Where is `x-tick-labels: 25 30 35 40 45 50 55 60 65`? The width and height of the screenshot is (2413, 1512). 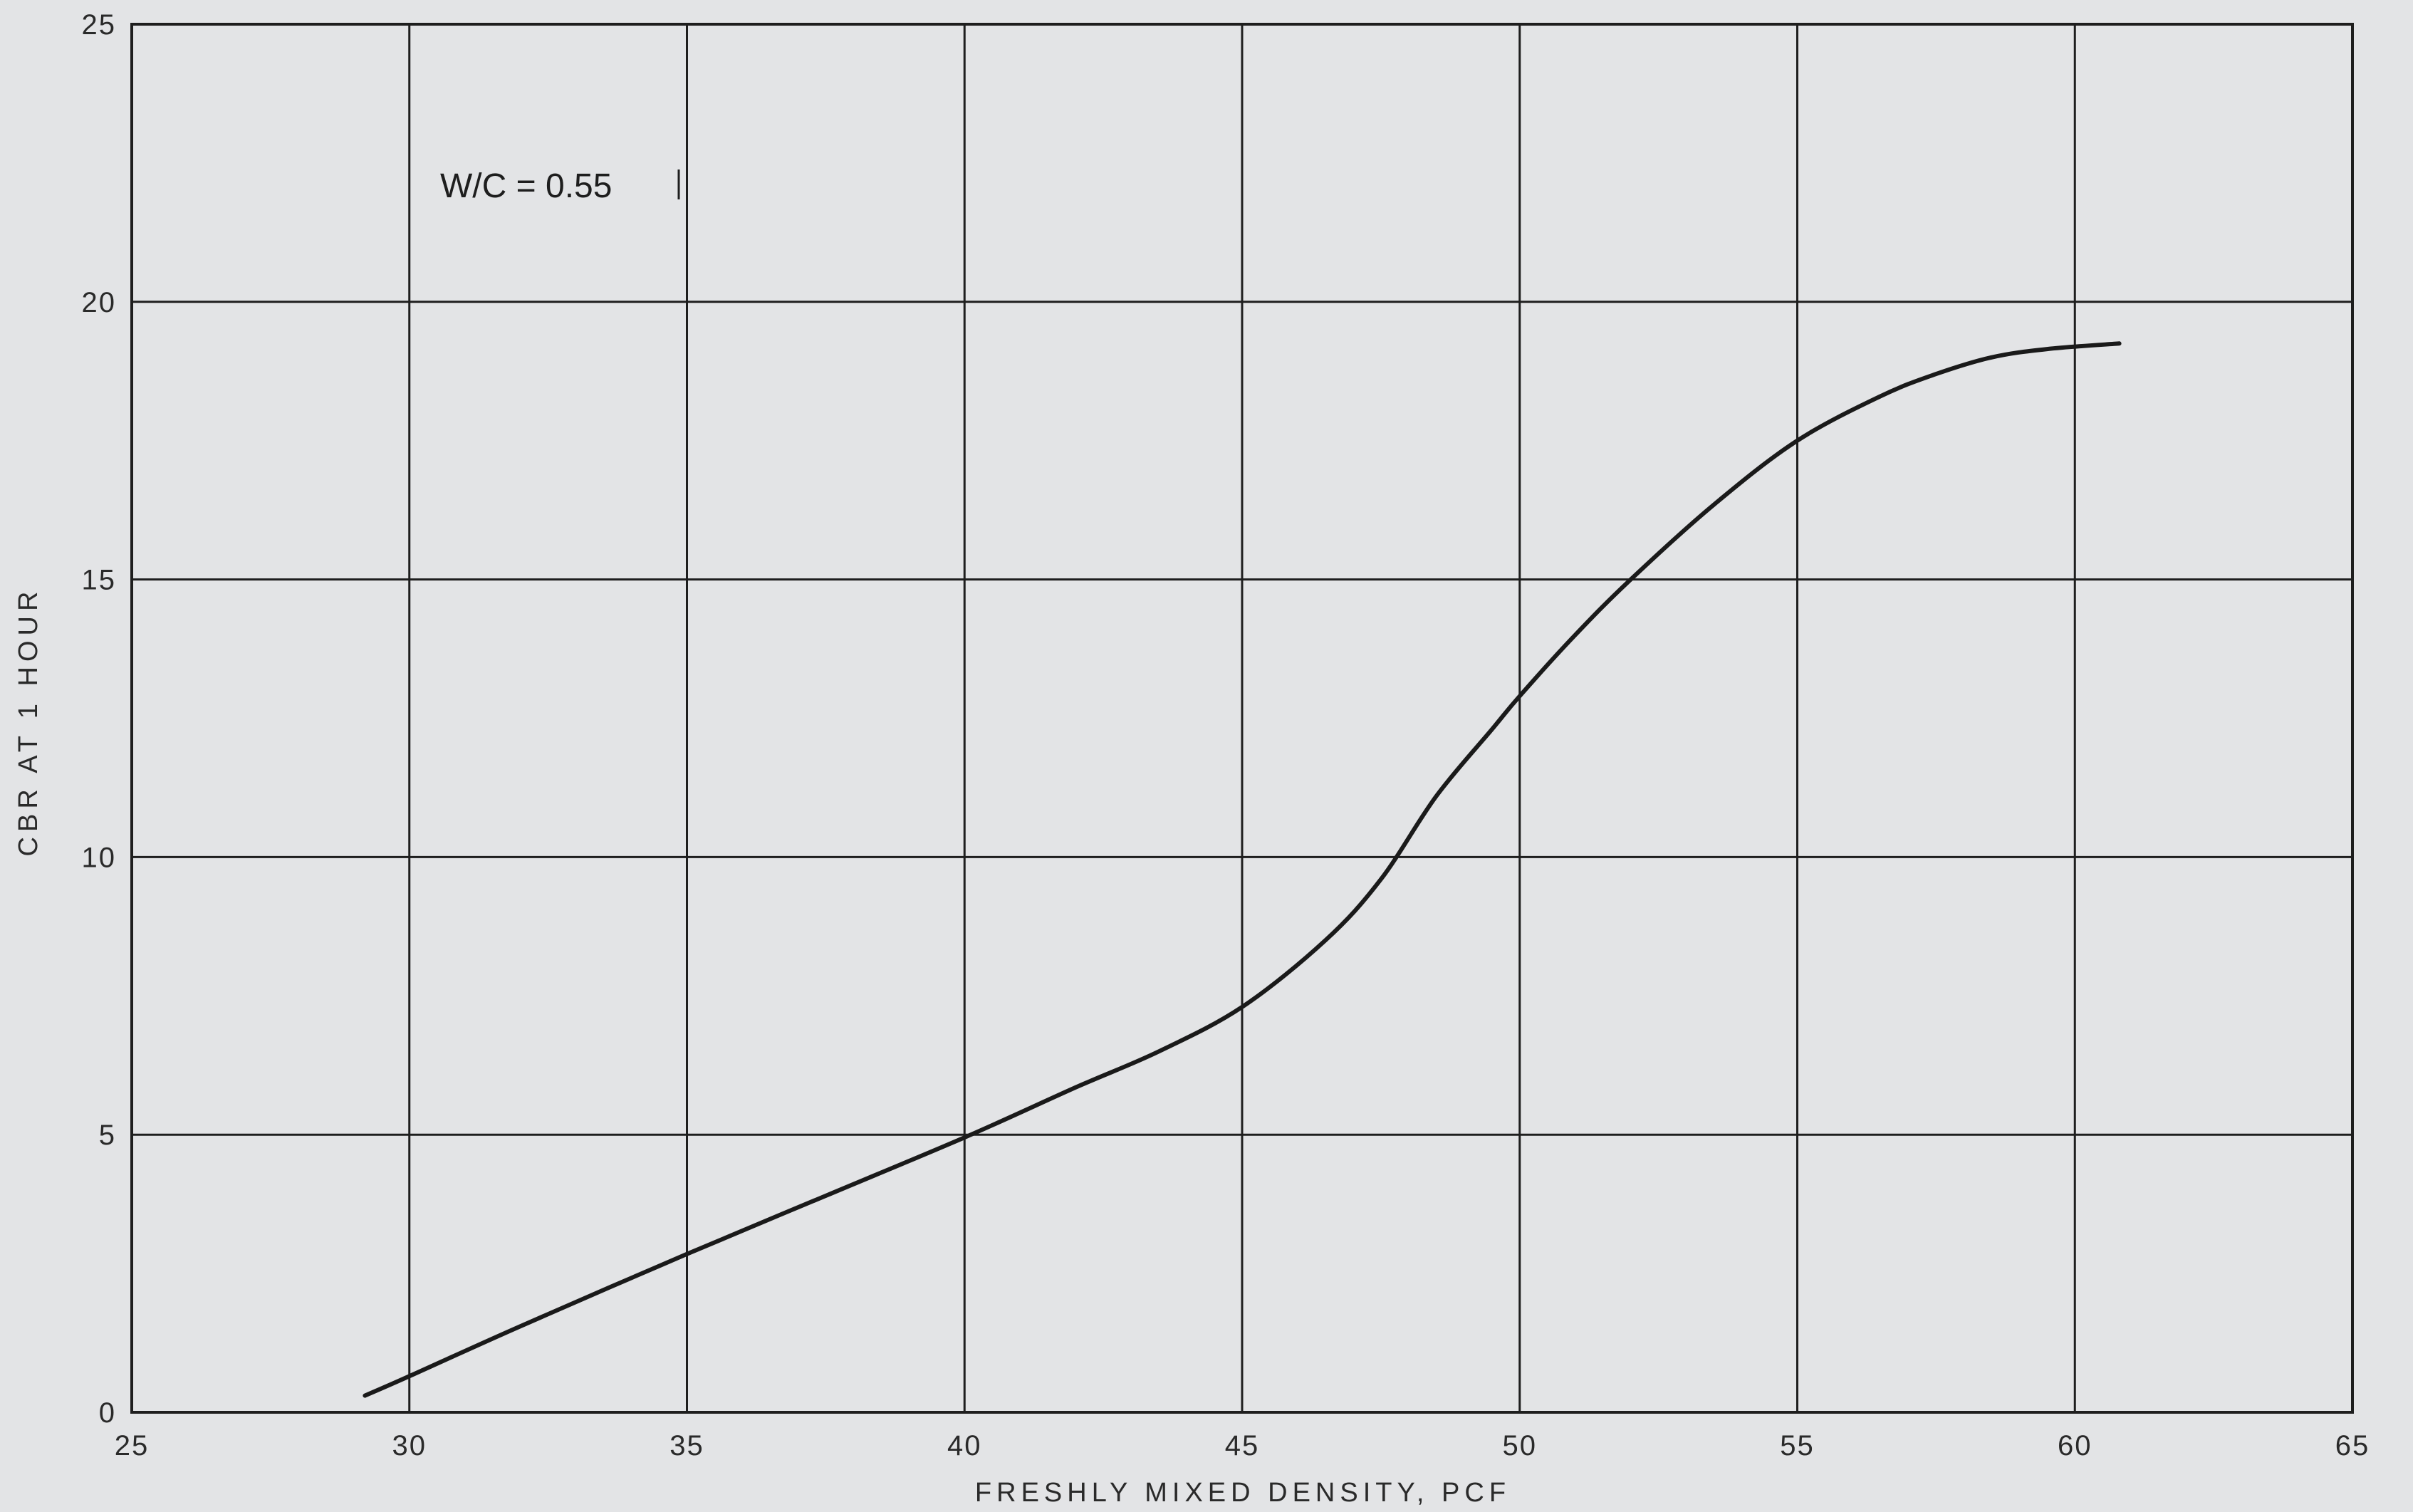 x-tick-labels: 25 30 35 40 45 50 55 60 65 is located at coordinates (1242, 1445).